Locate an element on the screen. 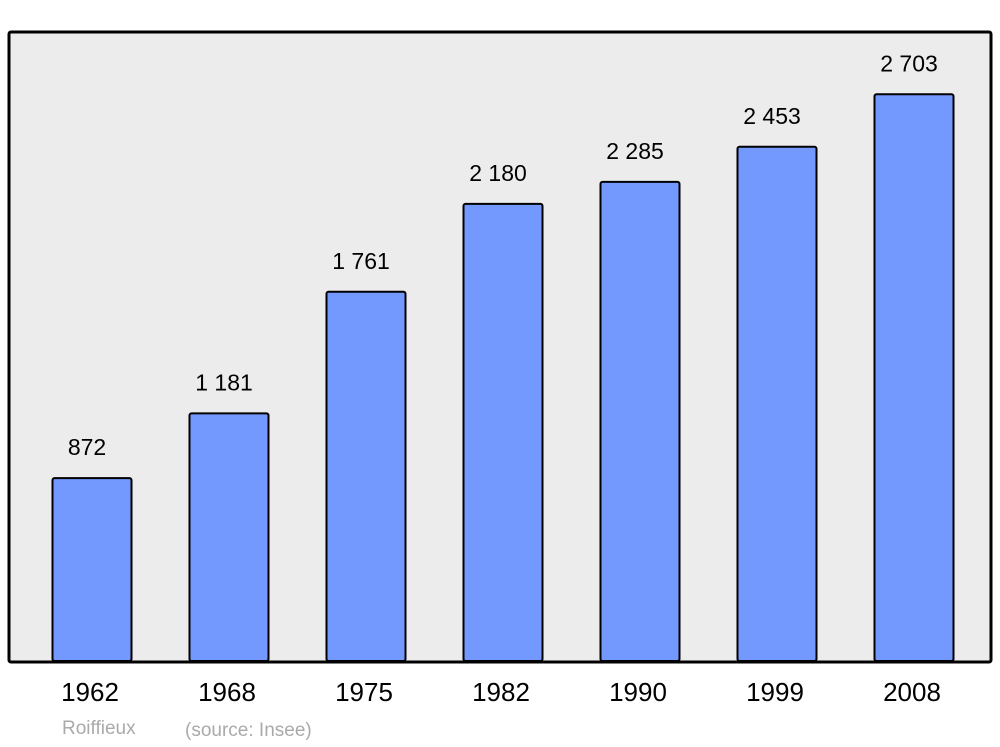 The width and height of the screenshot is (1000, 747). value-label: 1 181 is located at coordinates (224, 382).